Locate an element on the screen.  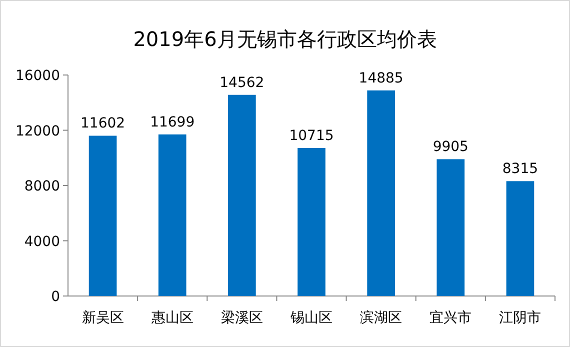
x-tick-label: 锡山区 is located at coordinates (311, 318).